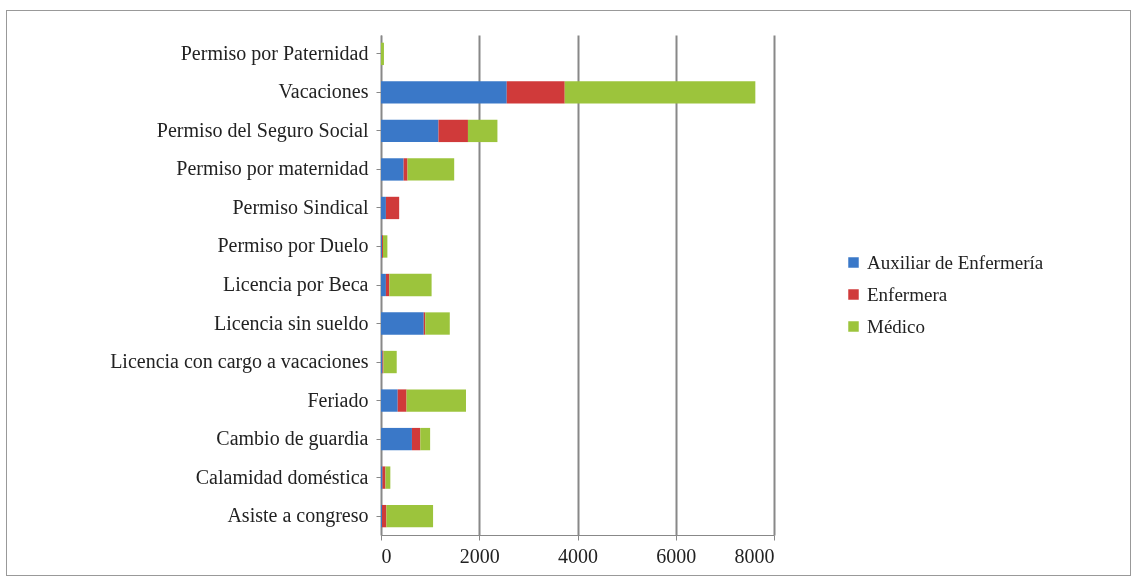  Describe the element at coordinates (907, 294) in the screenshot. I see `legend-label: Enfermera` at that location.